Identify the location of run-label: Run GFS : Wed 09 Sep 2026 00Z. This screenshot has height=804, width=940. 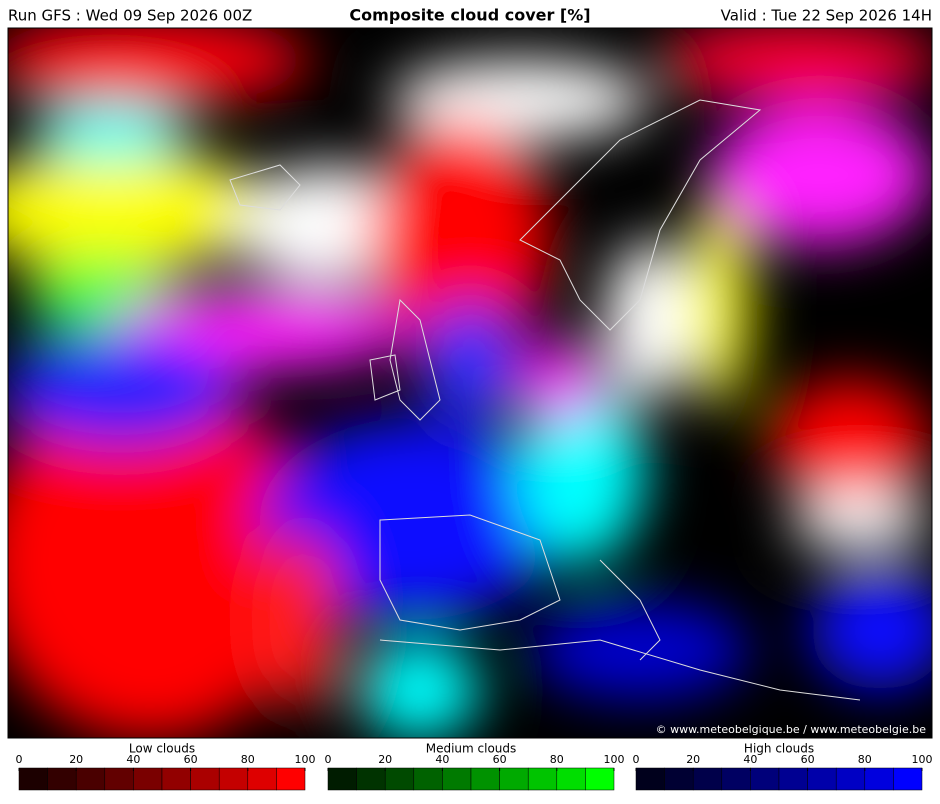
(130, 16).